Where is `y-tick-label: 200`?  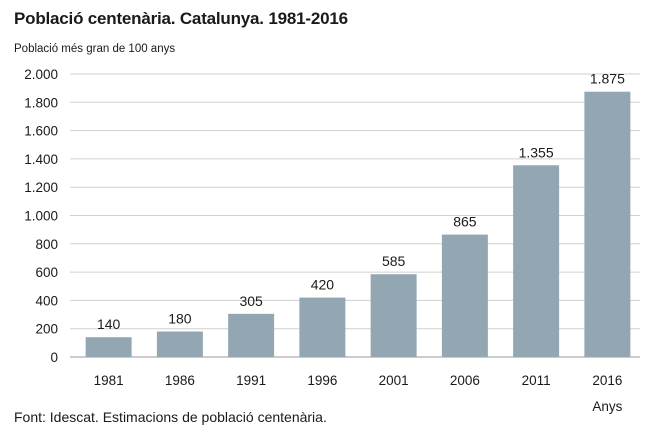
y-tick-label: 200 is located at coordinates (46, 329).